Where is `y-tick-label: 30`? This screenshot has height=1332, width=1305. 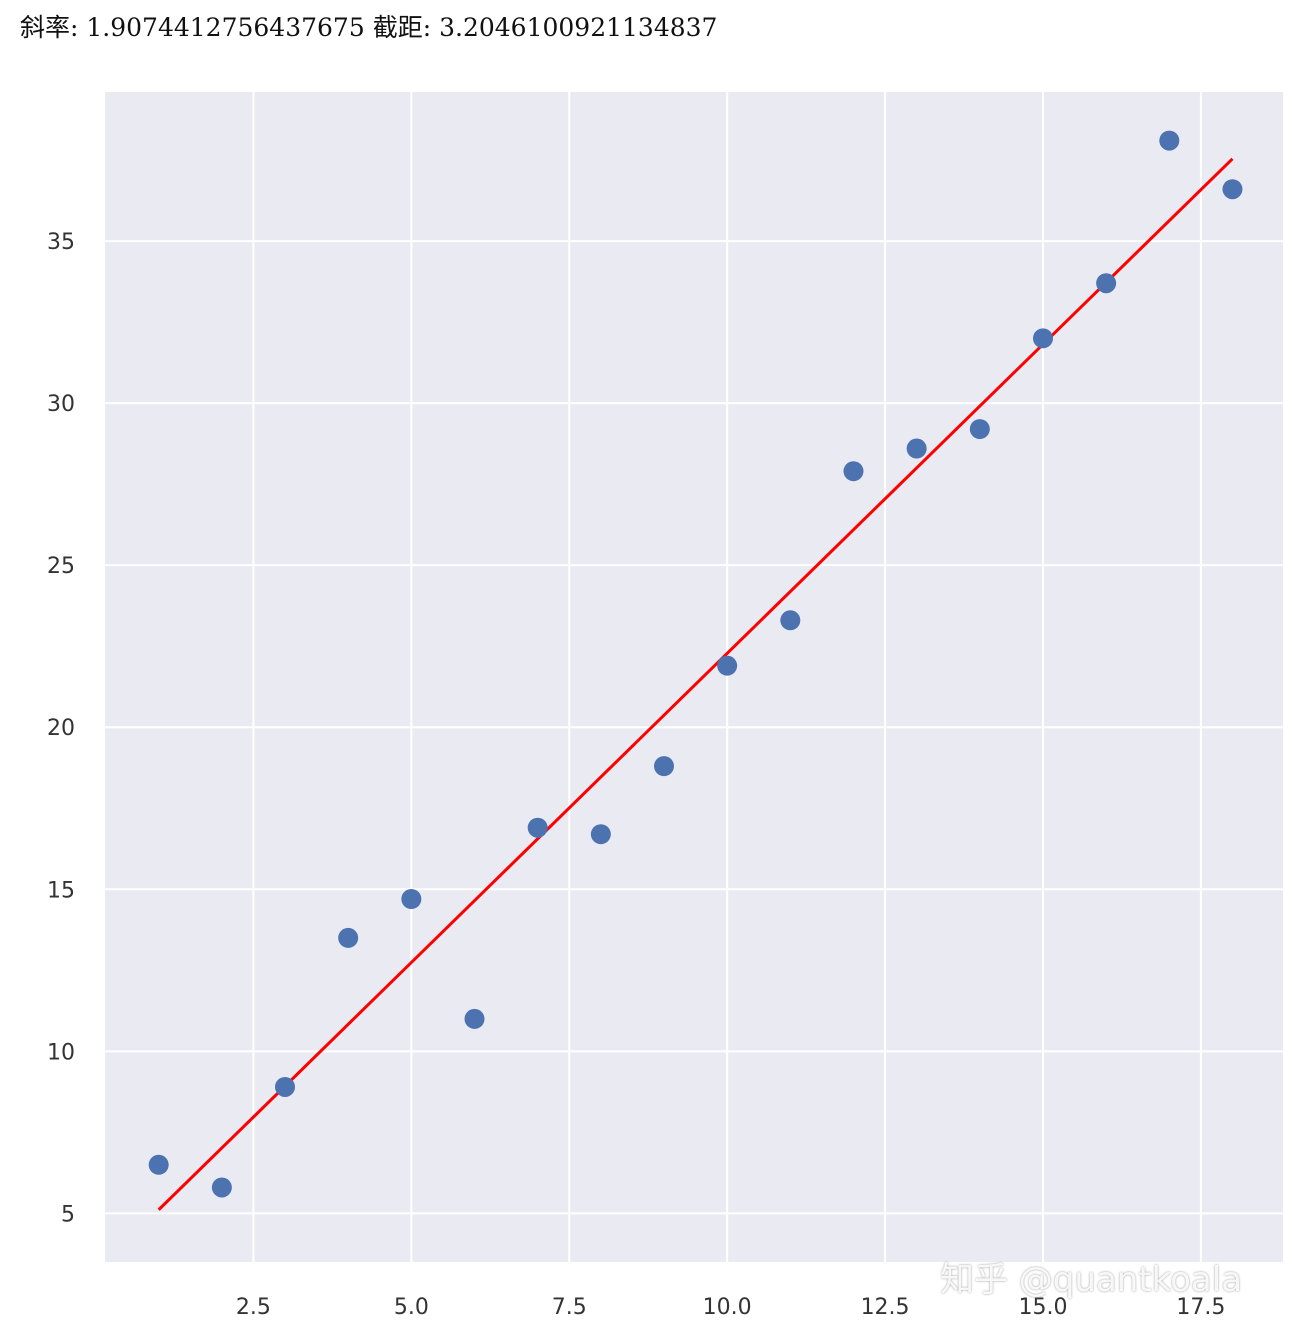 y-tick-label: 30 is located at coordinates (61, 404).